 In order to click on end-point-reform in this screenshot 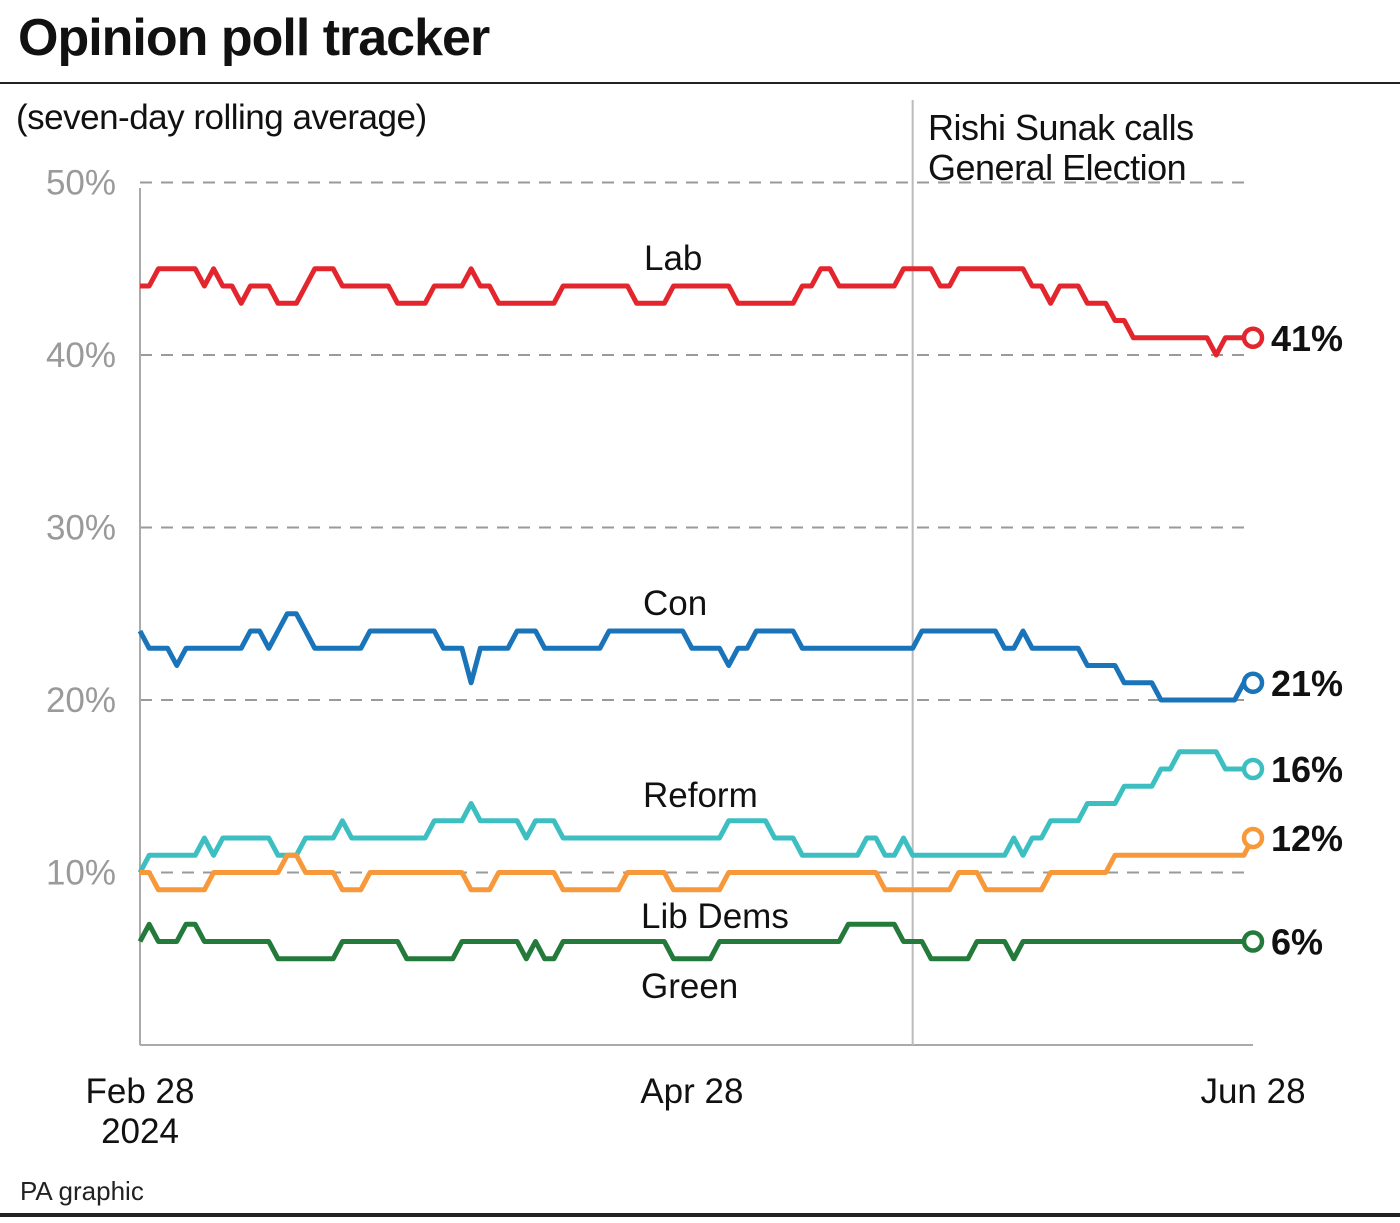, I will do `click(1253, 769)`.